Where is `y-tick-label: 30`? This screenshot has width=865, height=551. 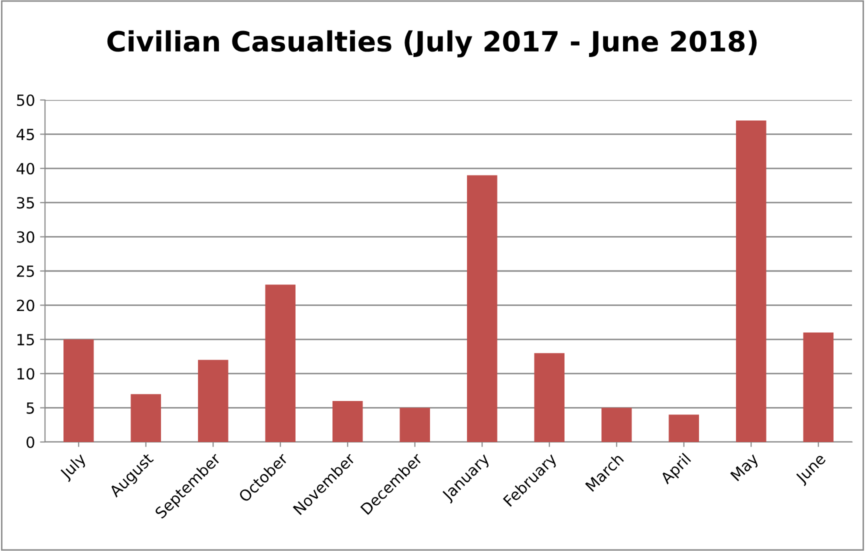 y-tick-label: 30 is located at coordinates (25, 237).